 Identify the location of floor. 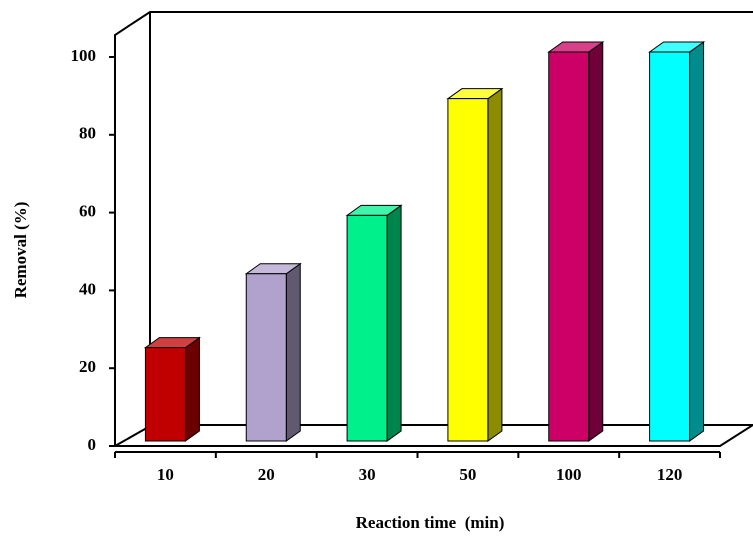
(432, 435).